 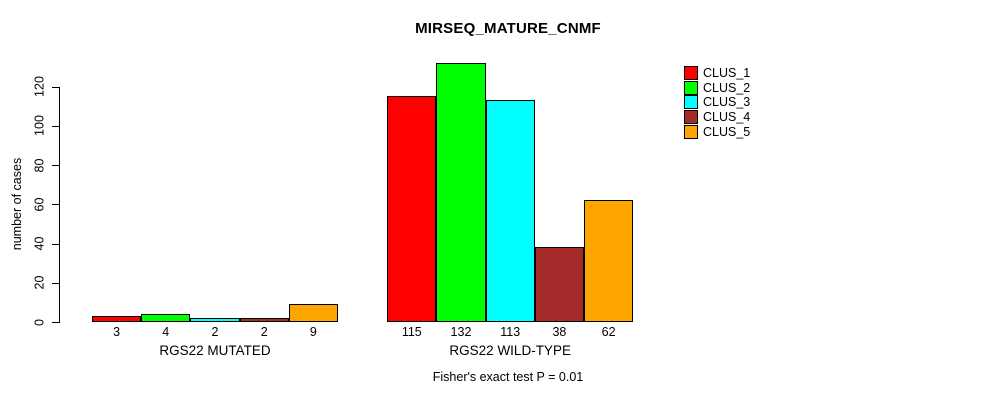 What do you see at coordinates (39, 243) in the screenshot?
I see `y-tick-label: 40` at bounding box center [39, 243].